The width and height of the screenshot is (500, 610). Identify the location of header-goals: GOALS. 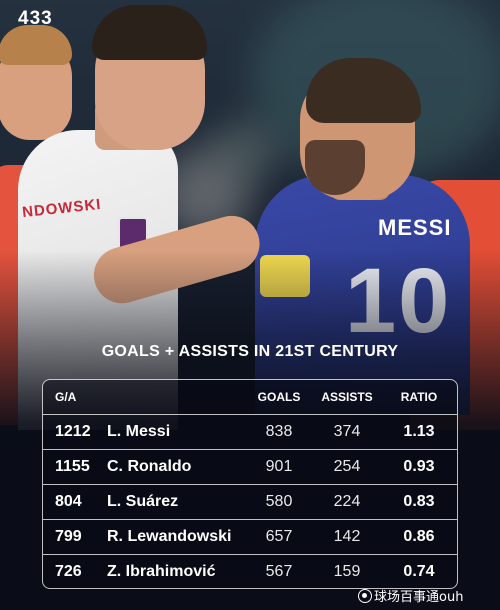
(279, 397).